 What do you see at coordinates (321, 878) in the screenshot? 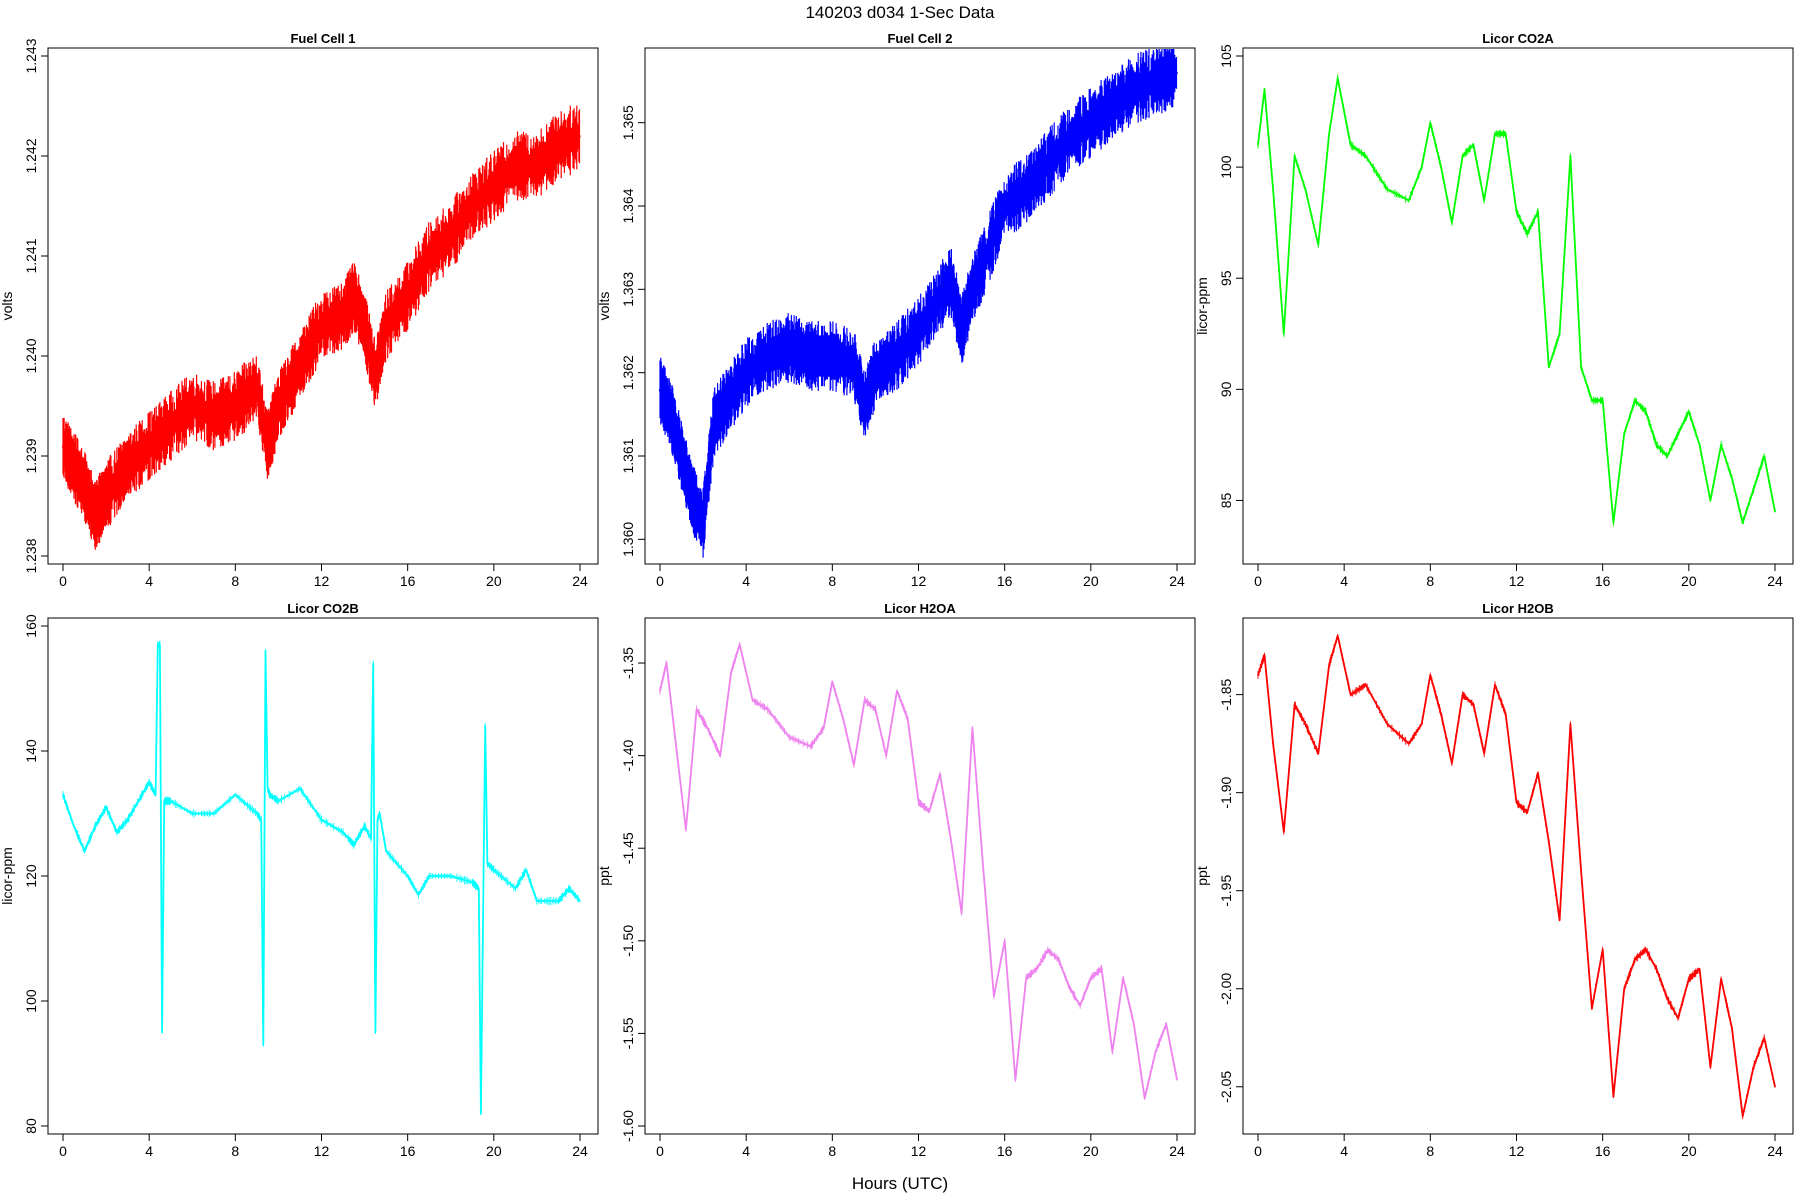
I see `series-group` at bounding box center [321, 878].